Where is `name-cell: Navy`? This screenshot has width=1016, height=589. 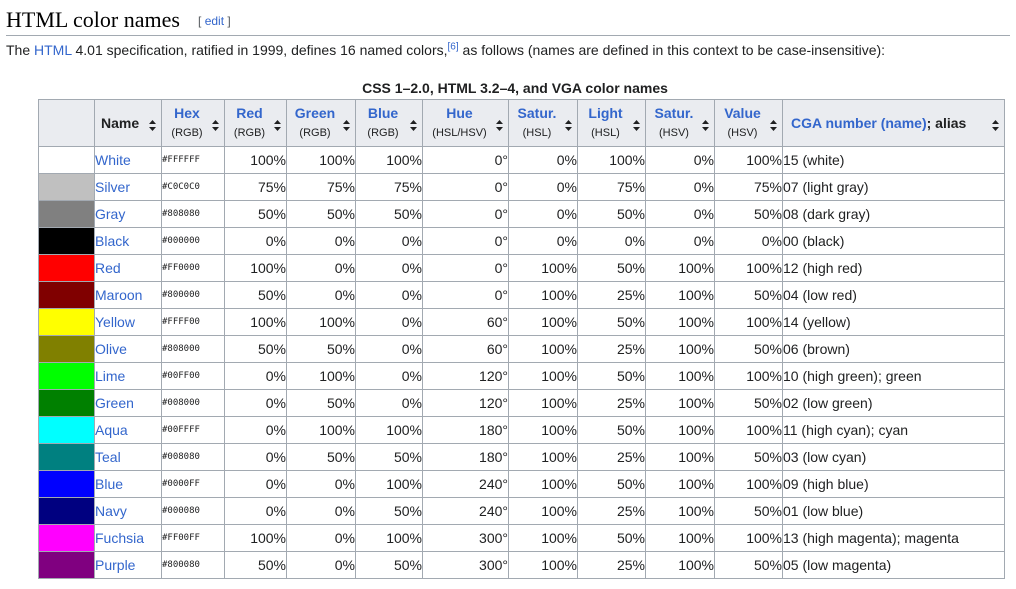
name-cell: Navy is located at coordinates (128, 511).